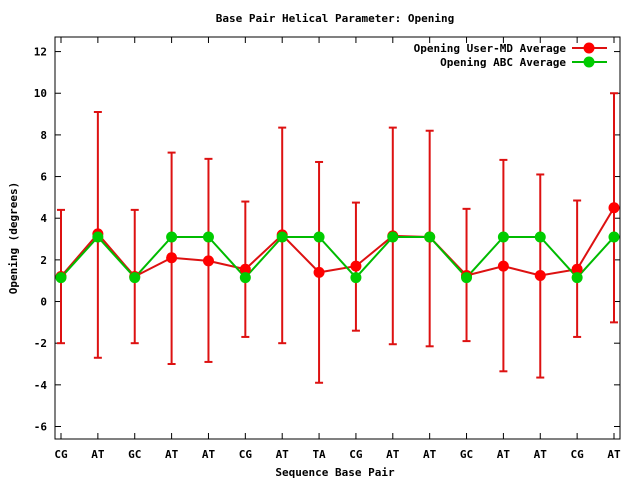 The height and width of the screenshot is (480, 640). What do you see at coordinates (43, 177) in the screenshot?
I see `y-tick-label: 6` at bounding box center [43, 177].